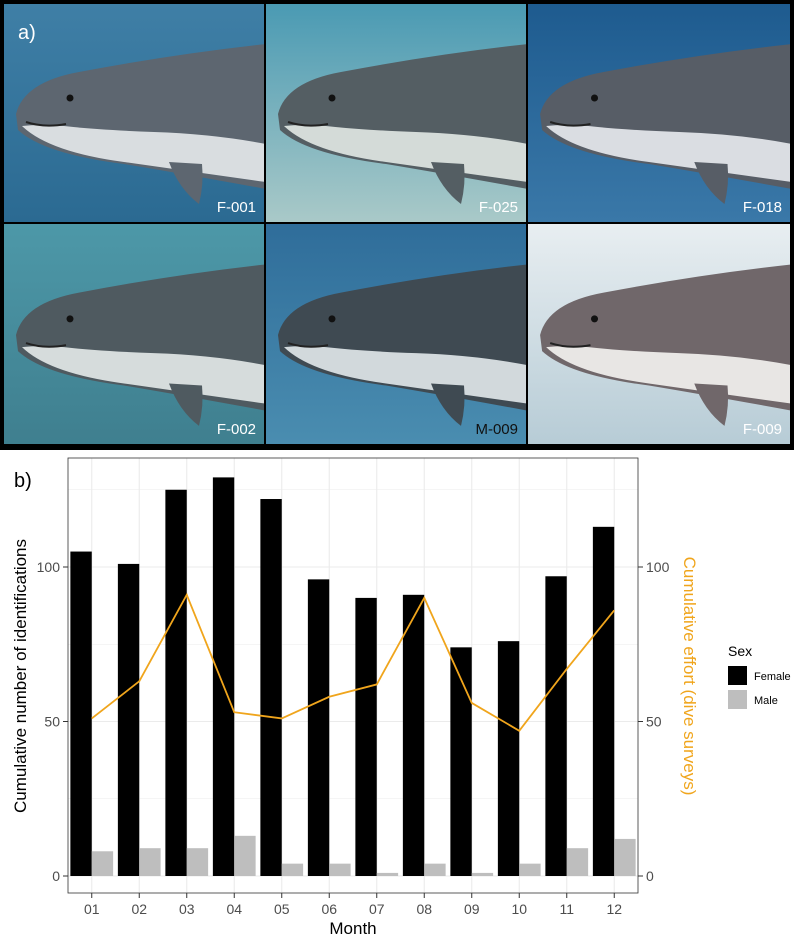 Image resolution: width=794 pixels, height=944 pixels. I want to click on y2-tick-label: 0, so click(650, 876).